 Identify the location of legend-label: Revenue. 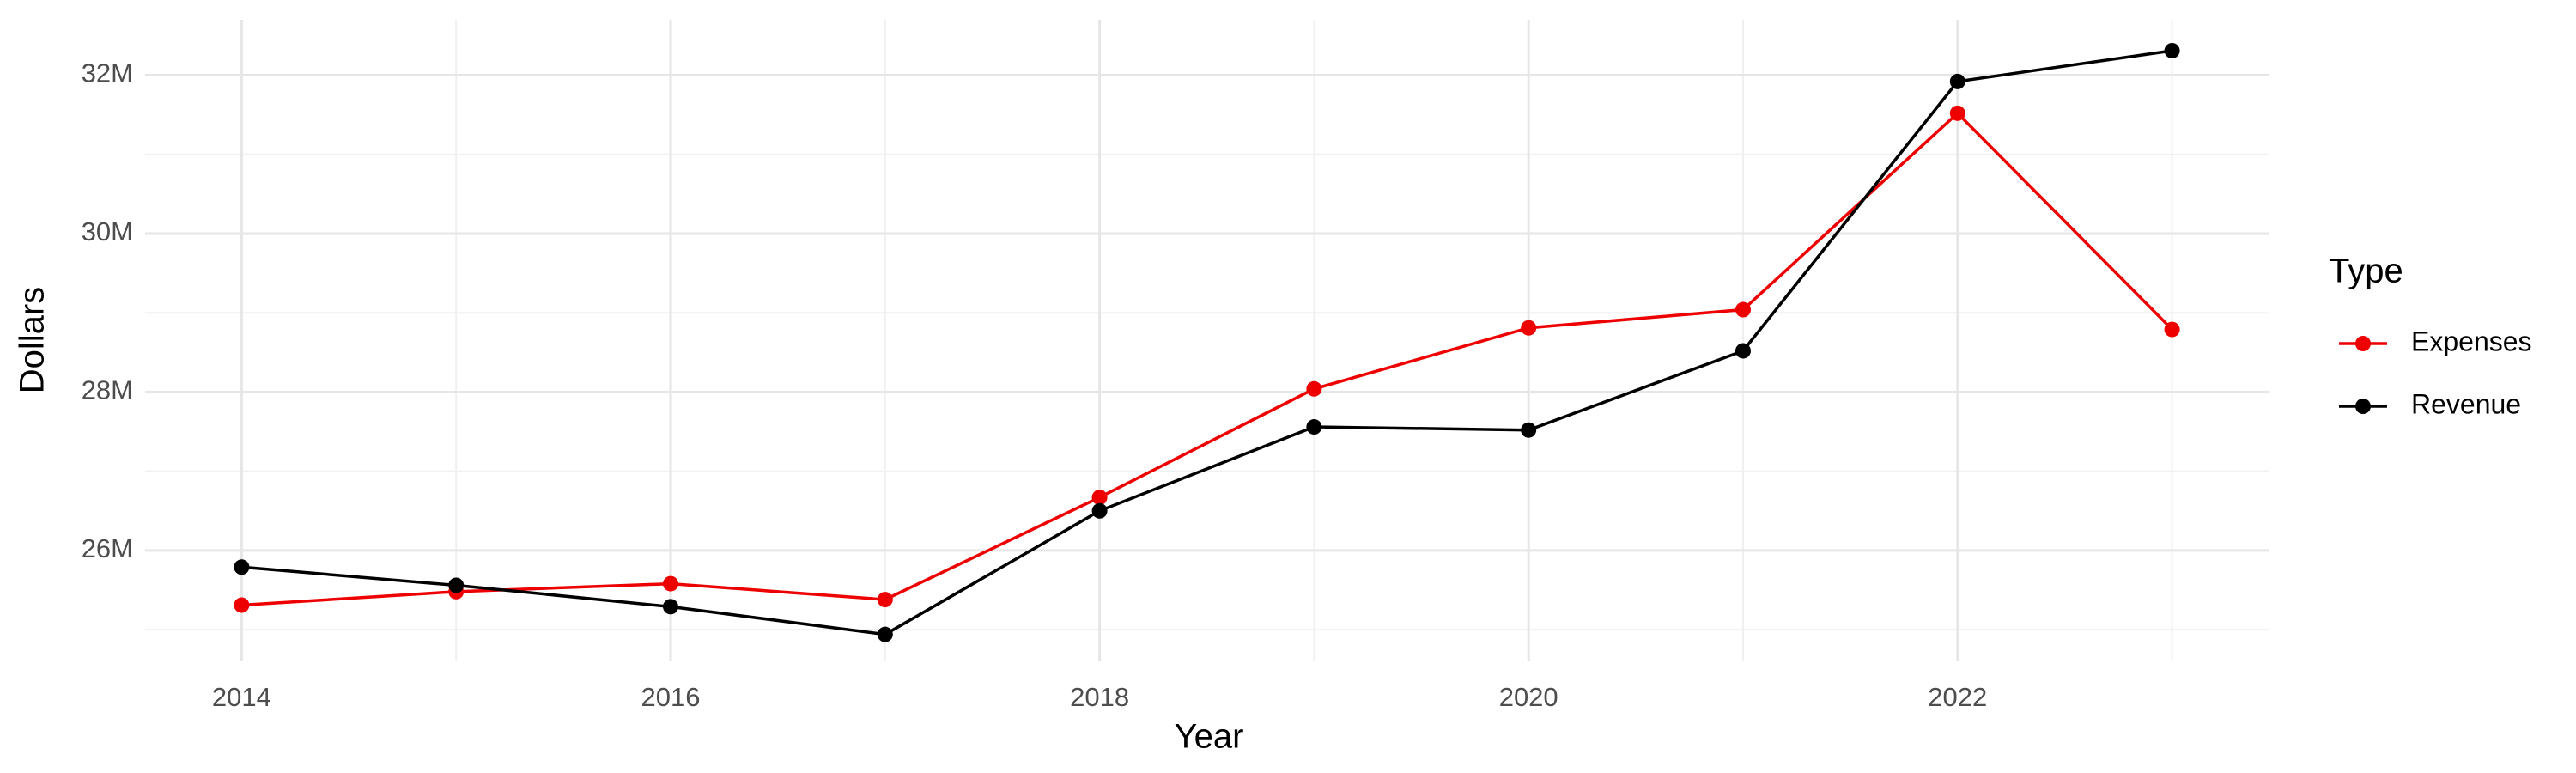
(2466, 403).